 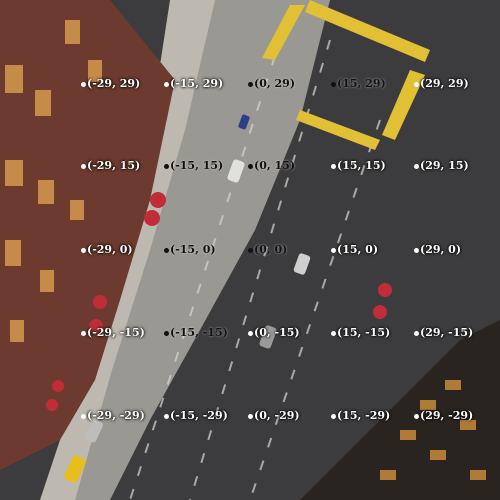 What do you see at coordinates (433, 430) in the screenshot?
I see `right-building-windows` at bounding box center [433, 430].